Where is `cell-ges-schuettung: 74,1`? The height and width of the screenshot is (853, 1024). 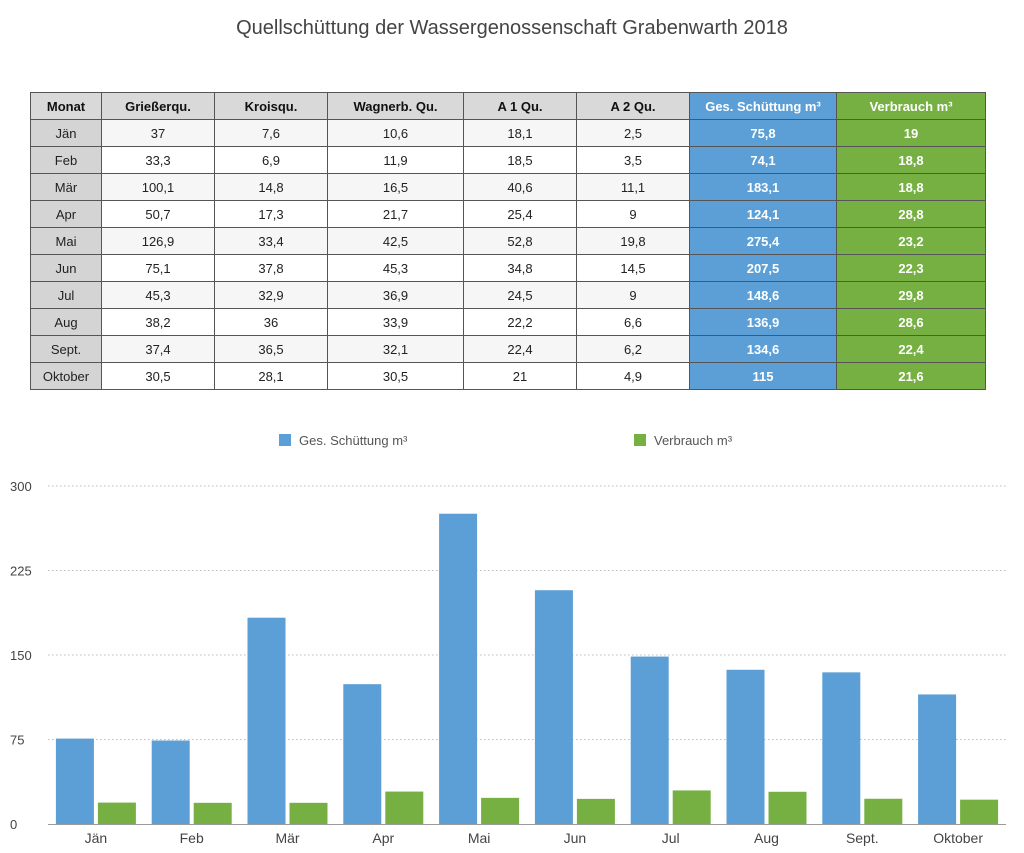
cell-ges-schuettung: 74,1 is located at coordinates (763, 160).